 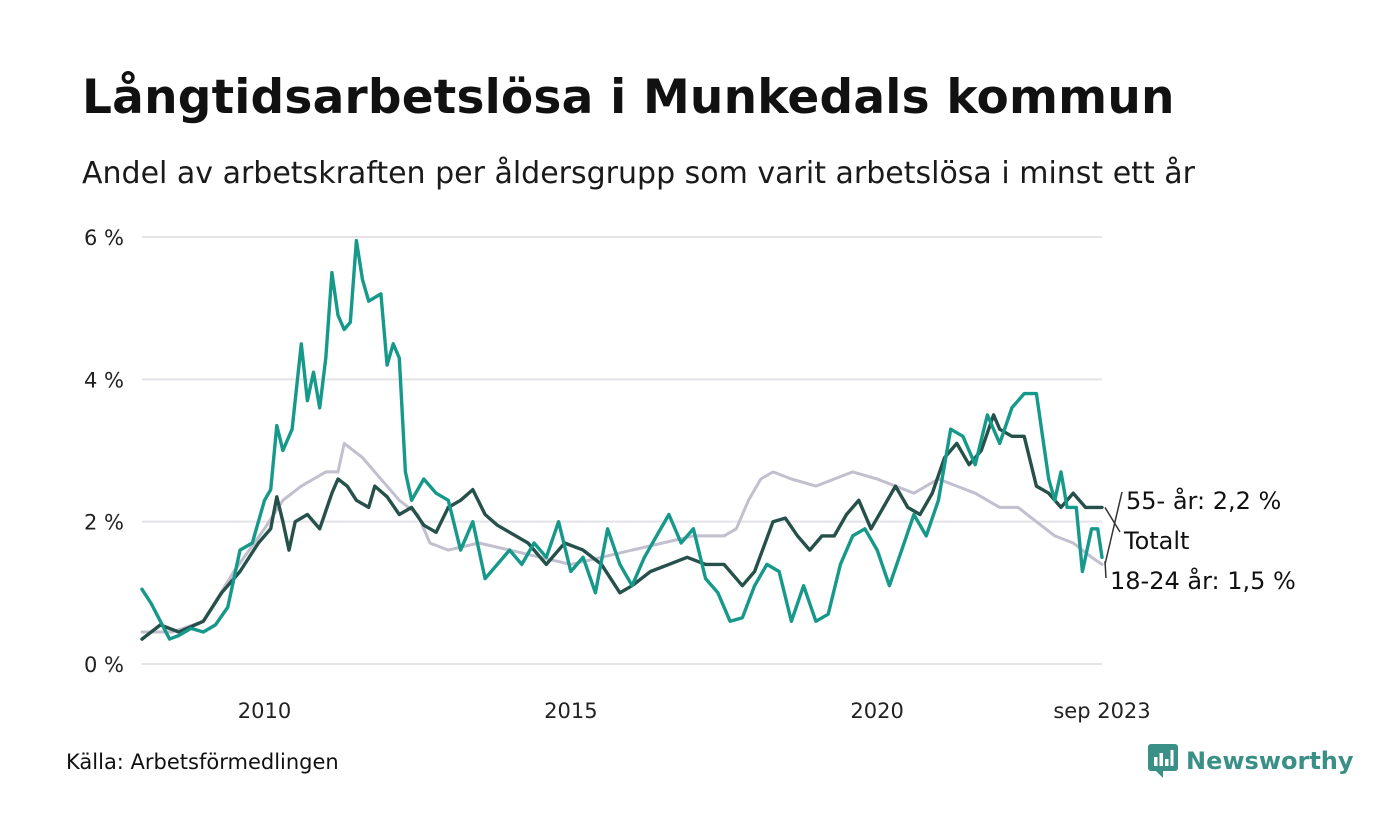 I want to click on brand-logo: Newsworthy, so click(x=1251, y=761).